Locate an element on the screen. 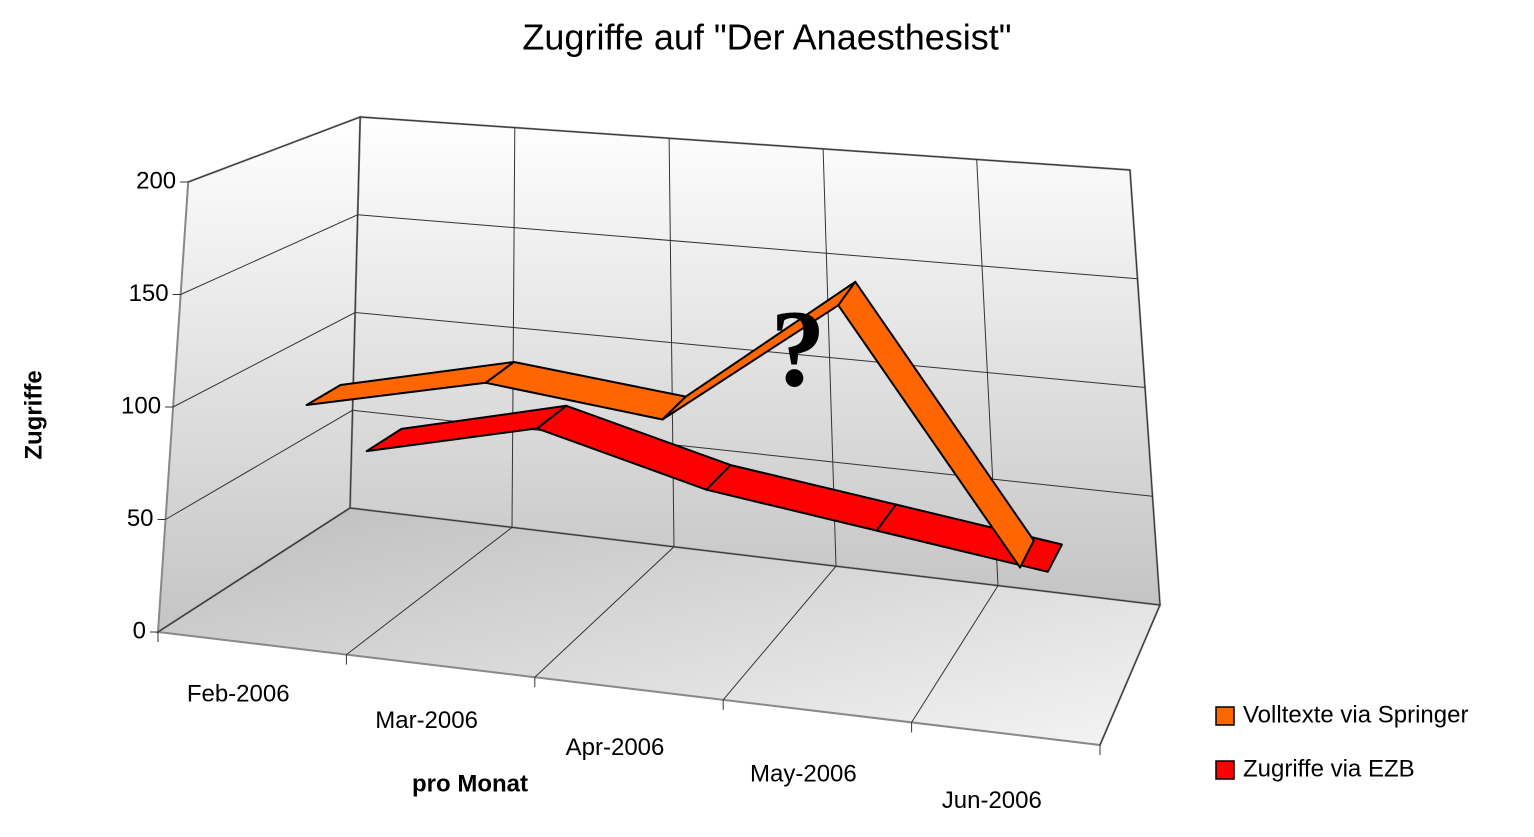  legend-label: Volltexte via Springer is located at coordinates (1355, 714).